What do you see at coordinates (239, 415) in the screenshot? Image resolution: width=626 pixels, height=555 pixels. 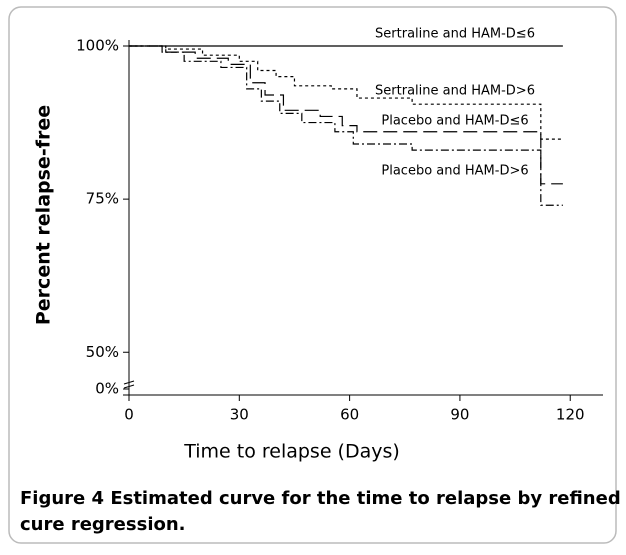 I see `x-tick-label: 30` at bounding box center [239, 415].